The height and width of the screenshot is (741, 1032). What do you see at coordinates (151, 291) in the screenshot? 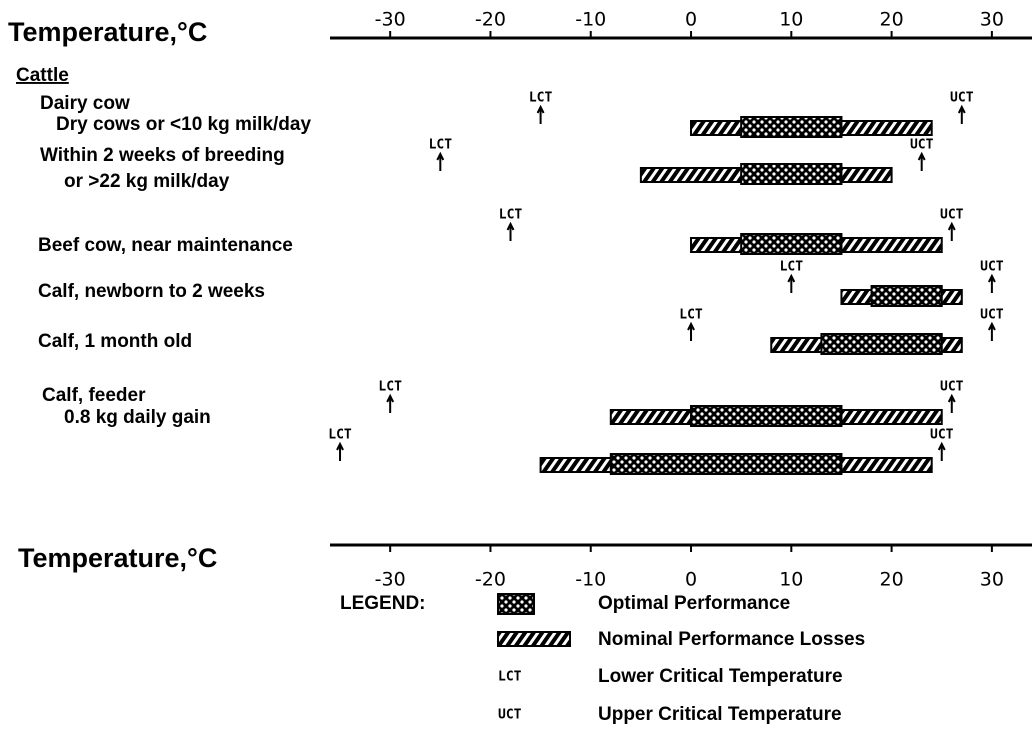
I see `row-label: Calf, newborn to 2 weeks` at bounding box center [151, 291].